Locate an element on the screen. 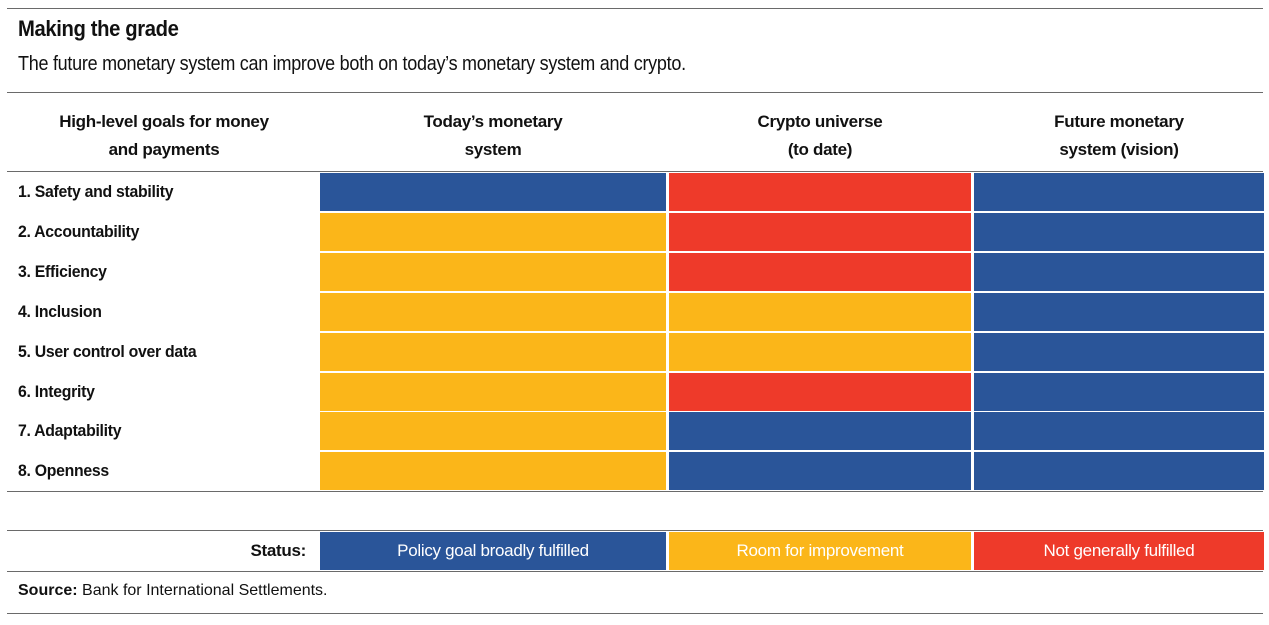 This screenshot has width=1269, height=625. row-label: 1. Safety and stability is located at coordinates (96, 191).